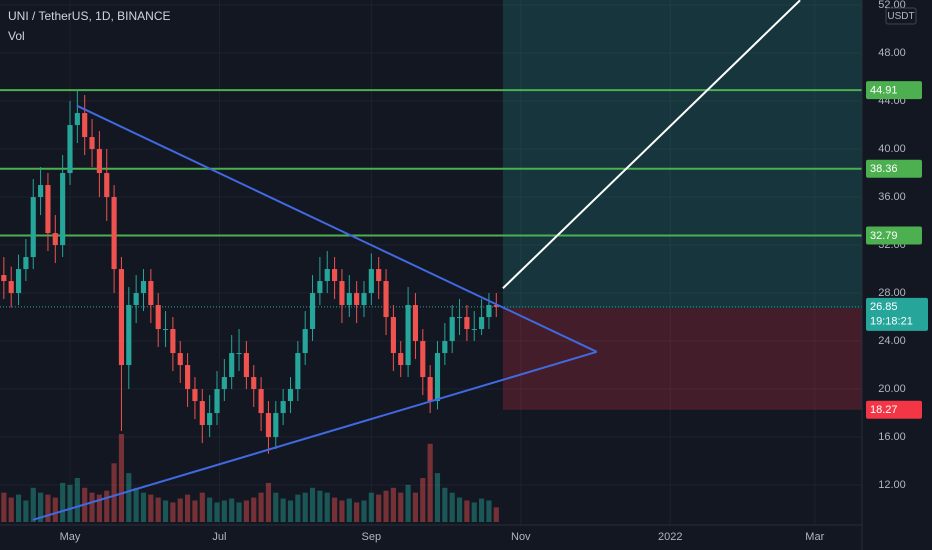 The image size is (932, 550). What do you see at coordinates (892, 293) in the screenshot?
I see `y-tick-label: 28.00` at bounding box center [892, 293].